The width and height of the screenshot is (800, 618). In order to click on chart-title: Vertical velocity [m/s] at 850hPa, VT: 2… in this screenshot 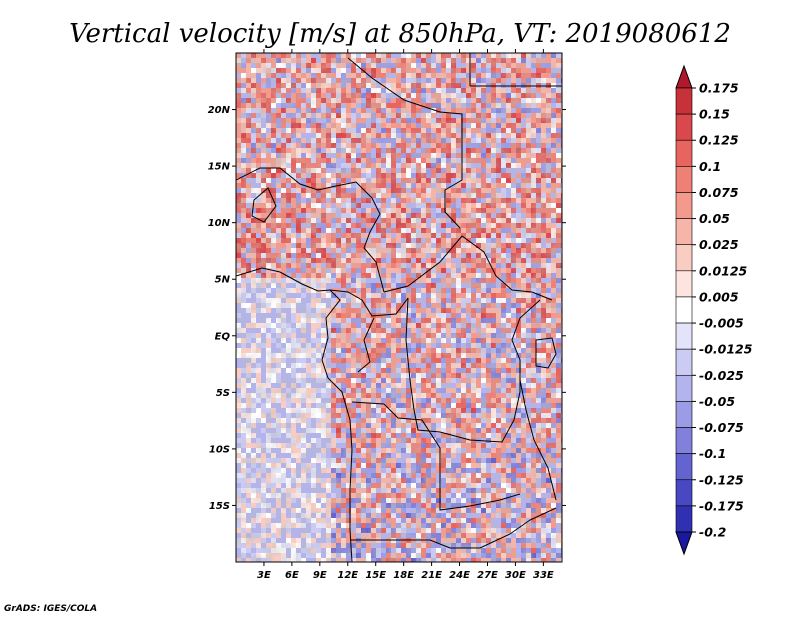, I will do `click(400, 34)`.